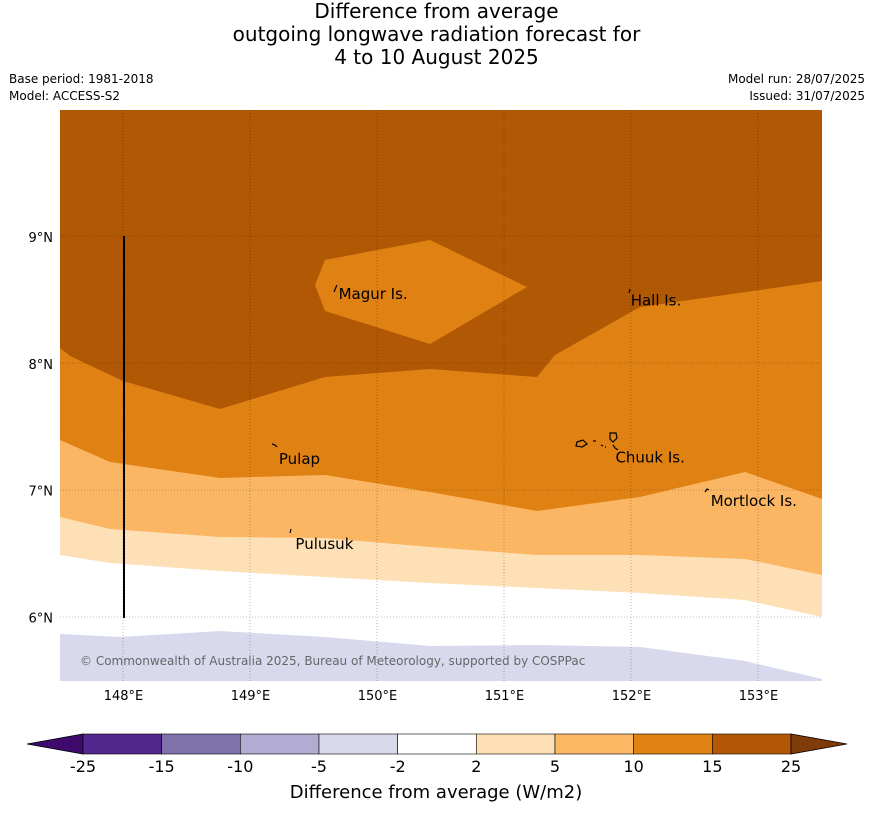  What do you see at coordinates (633, 766) in the screenshot?
I see `colorbar-tick-7: 10` at bounding box center [633, 766].